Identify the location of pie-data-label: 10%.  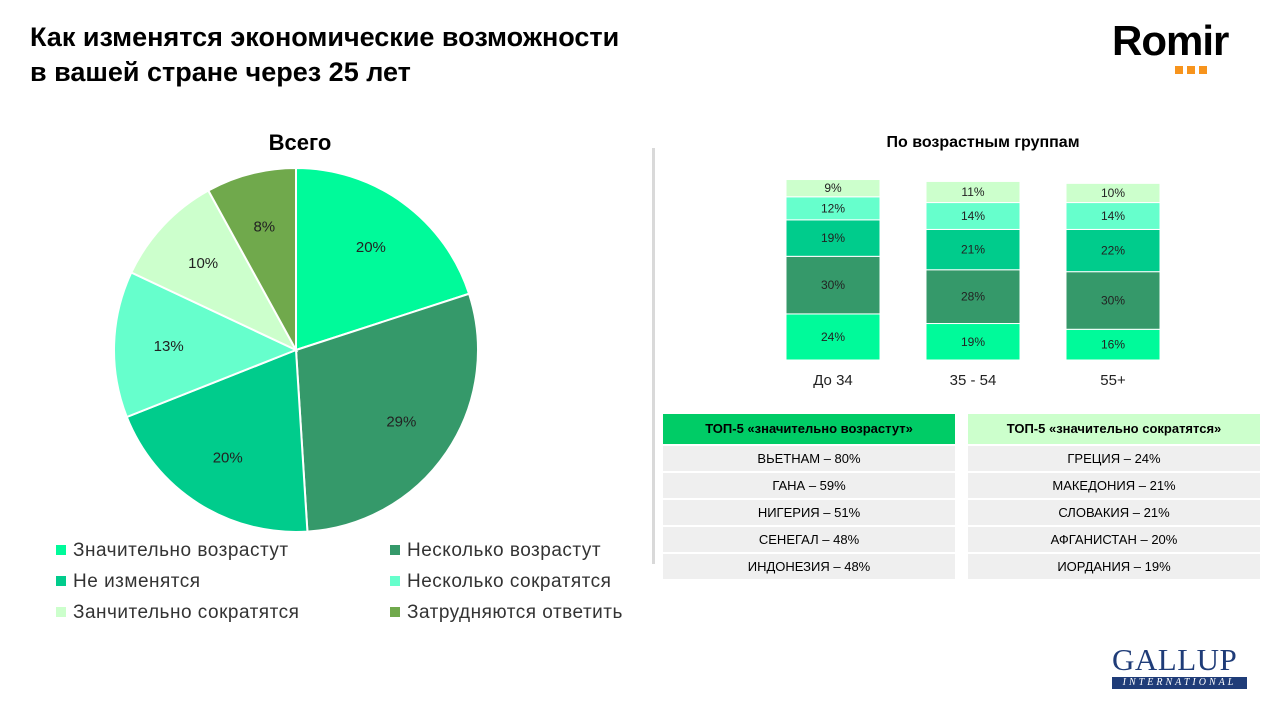
(203, 263).